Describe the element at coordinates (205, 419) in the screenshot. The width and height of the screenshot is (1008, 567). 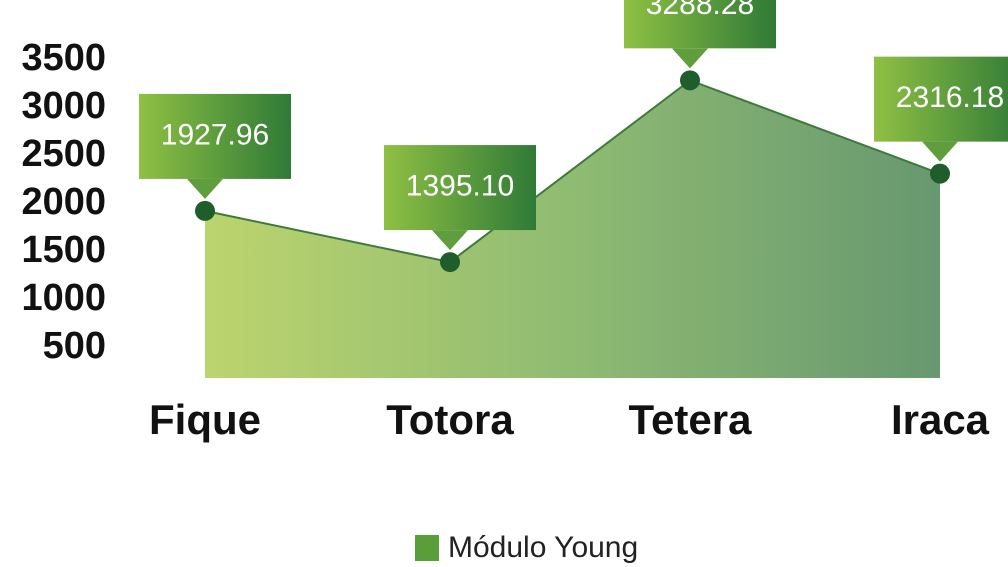
I see `x-tick-label: Fique` at that location.